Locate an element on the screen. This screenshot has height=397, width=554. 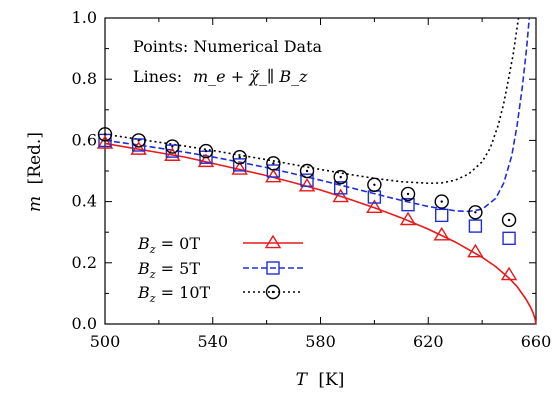
x-tick-labels: 500 540 580 620 660 is located at coordinates (321, 341).